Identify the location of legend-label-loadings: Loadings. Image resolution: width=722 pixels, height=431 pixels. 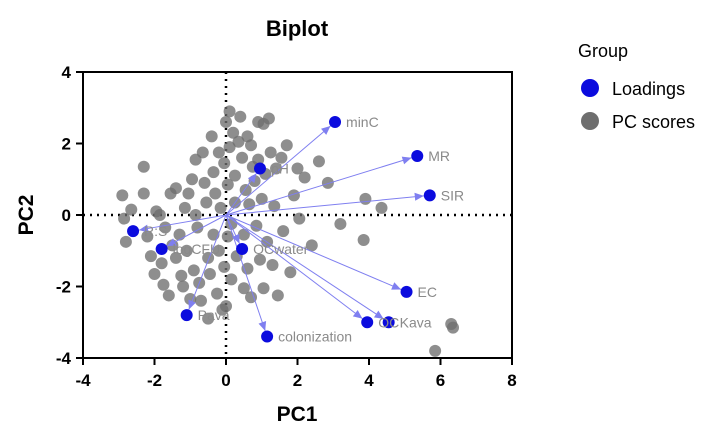
(648, 89).